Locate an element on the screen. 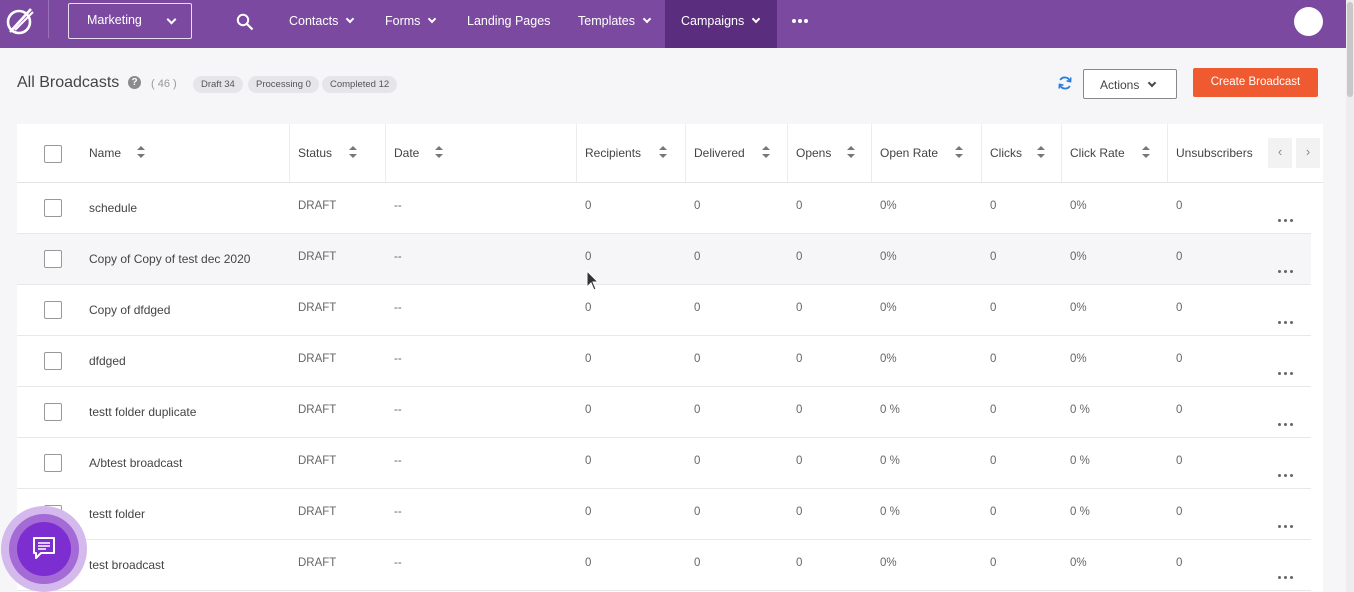 This screenshot has width=1354, height=592. search-icon is located at coordinates (245, 22).